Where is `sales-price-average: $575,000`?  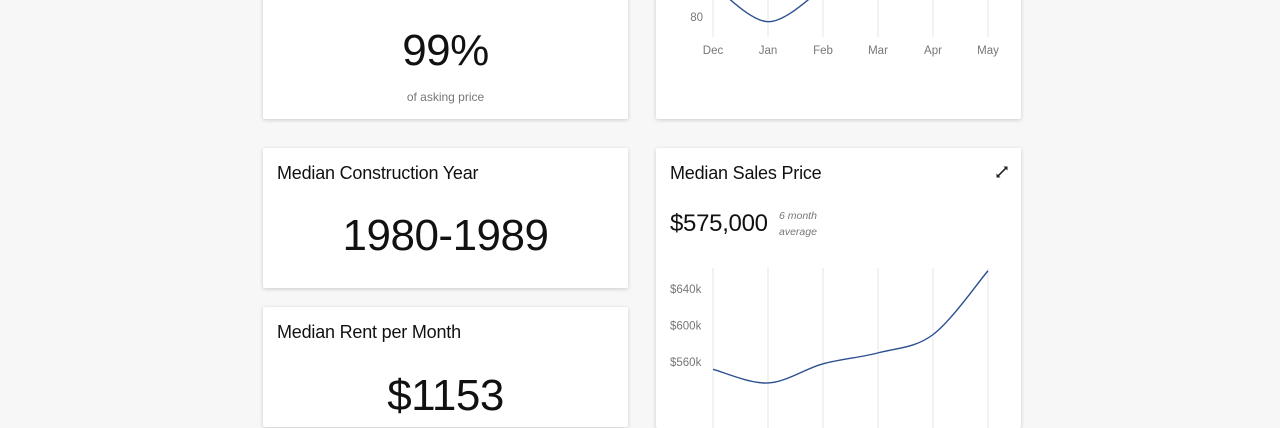
sales-price-average: $575,000 is located at coordinates (719, 223).